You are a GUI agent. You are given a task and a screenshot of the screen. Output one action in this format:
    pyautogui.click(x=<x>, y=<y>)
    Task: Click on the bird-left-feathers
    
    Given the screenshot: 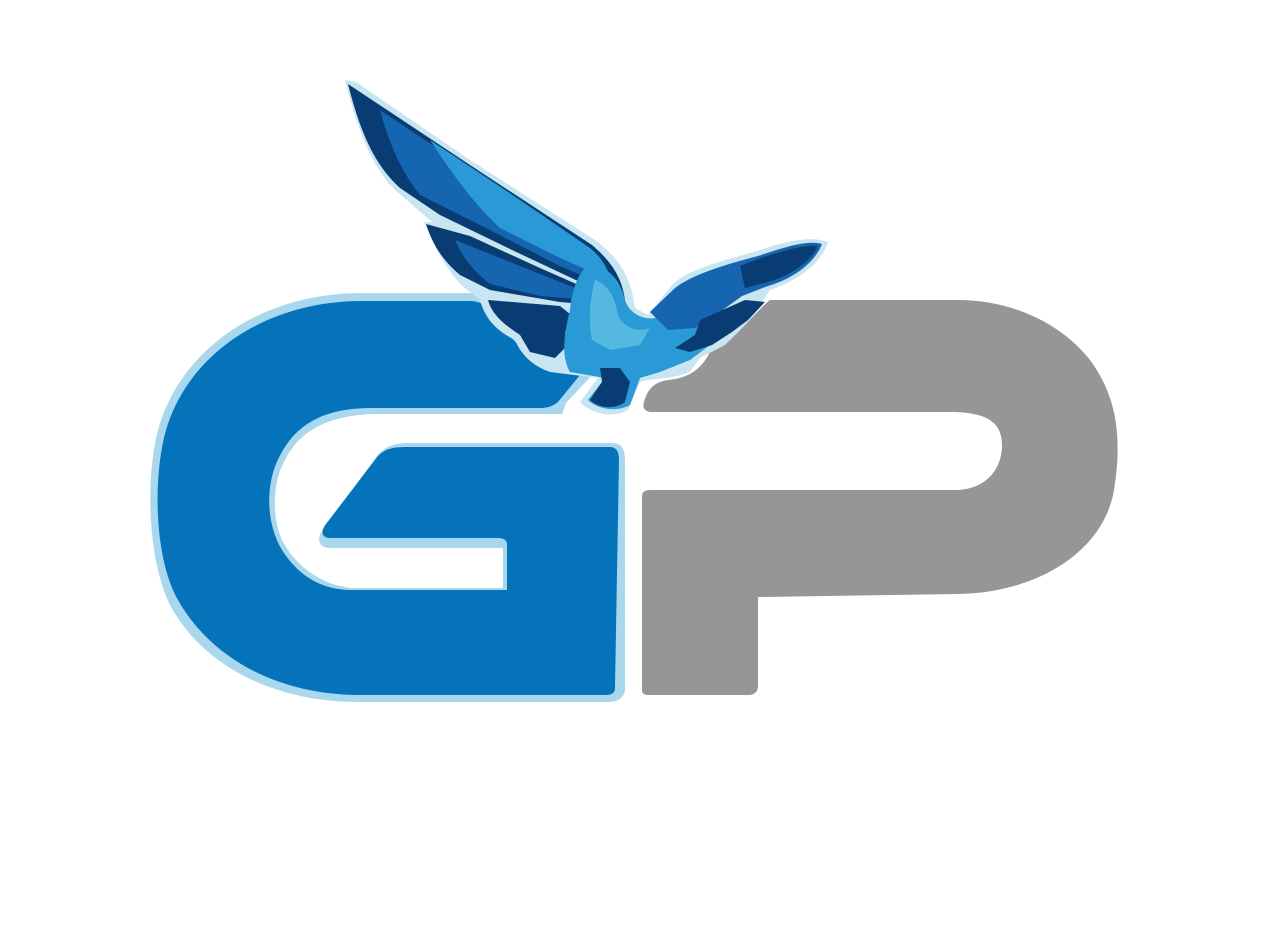 What is the action you would take?
    pyautogui.click(x=531, y=329)
    